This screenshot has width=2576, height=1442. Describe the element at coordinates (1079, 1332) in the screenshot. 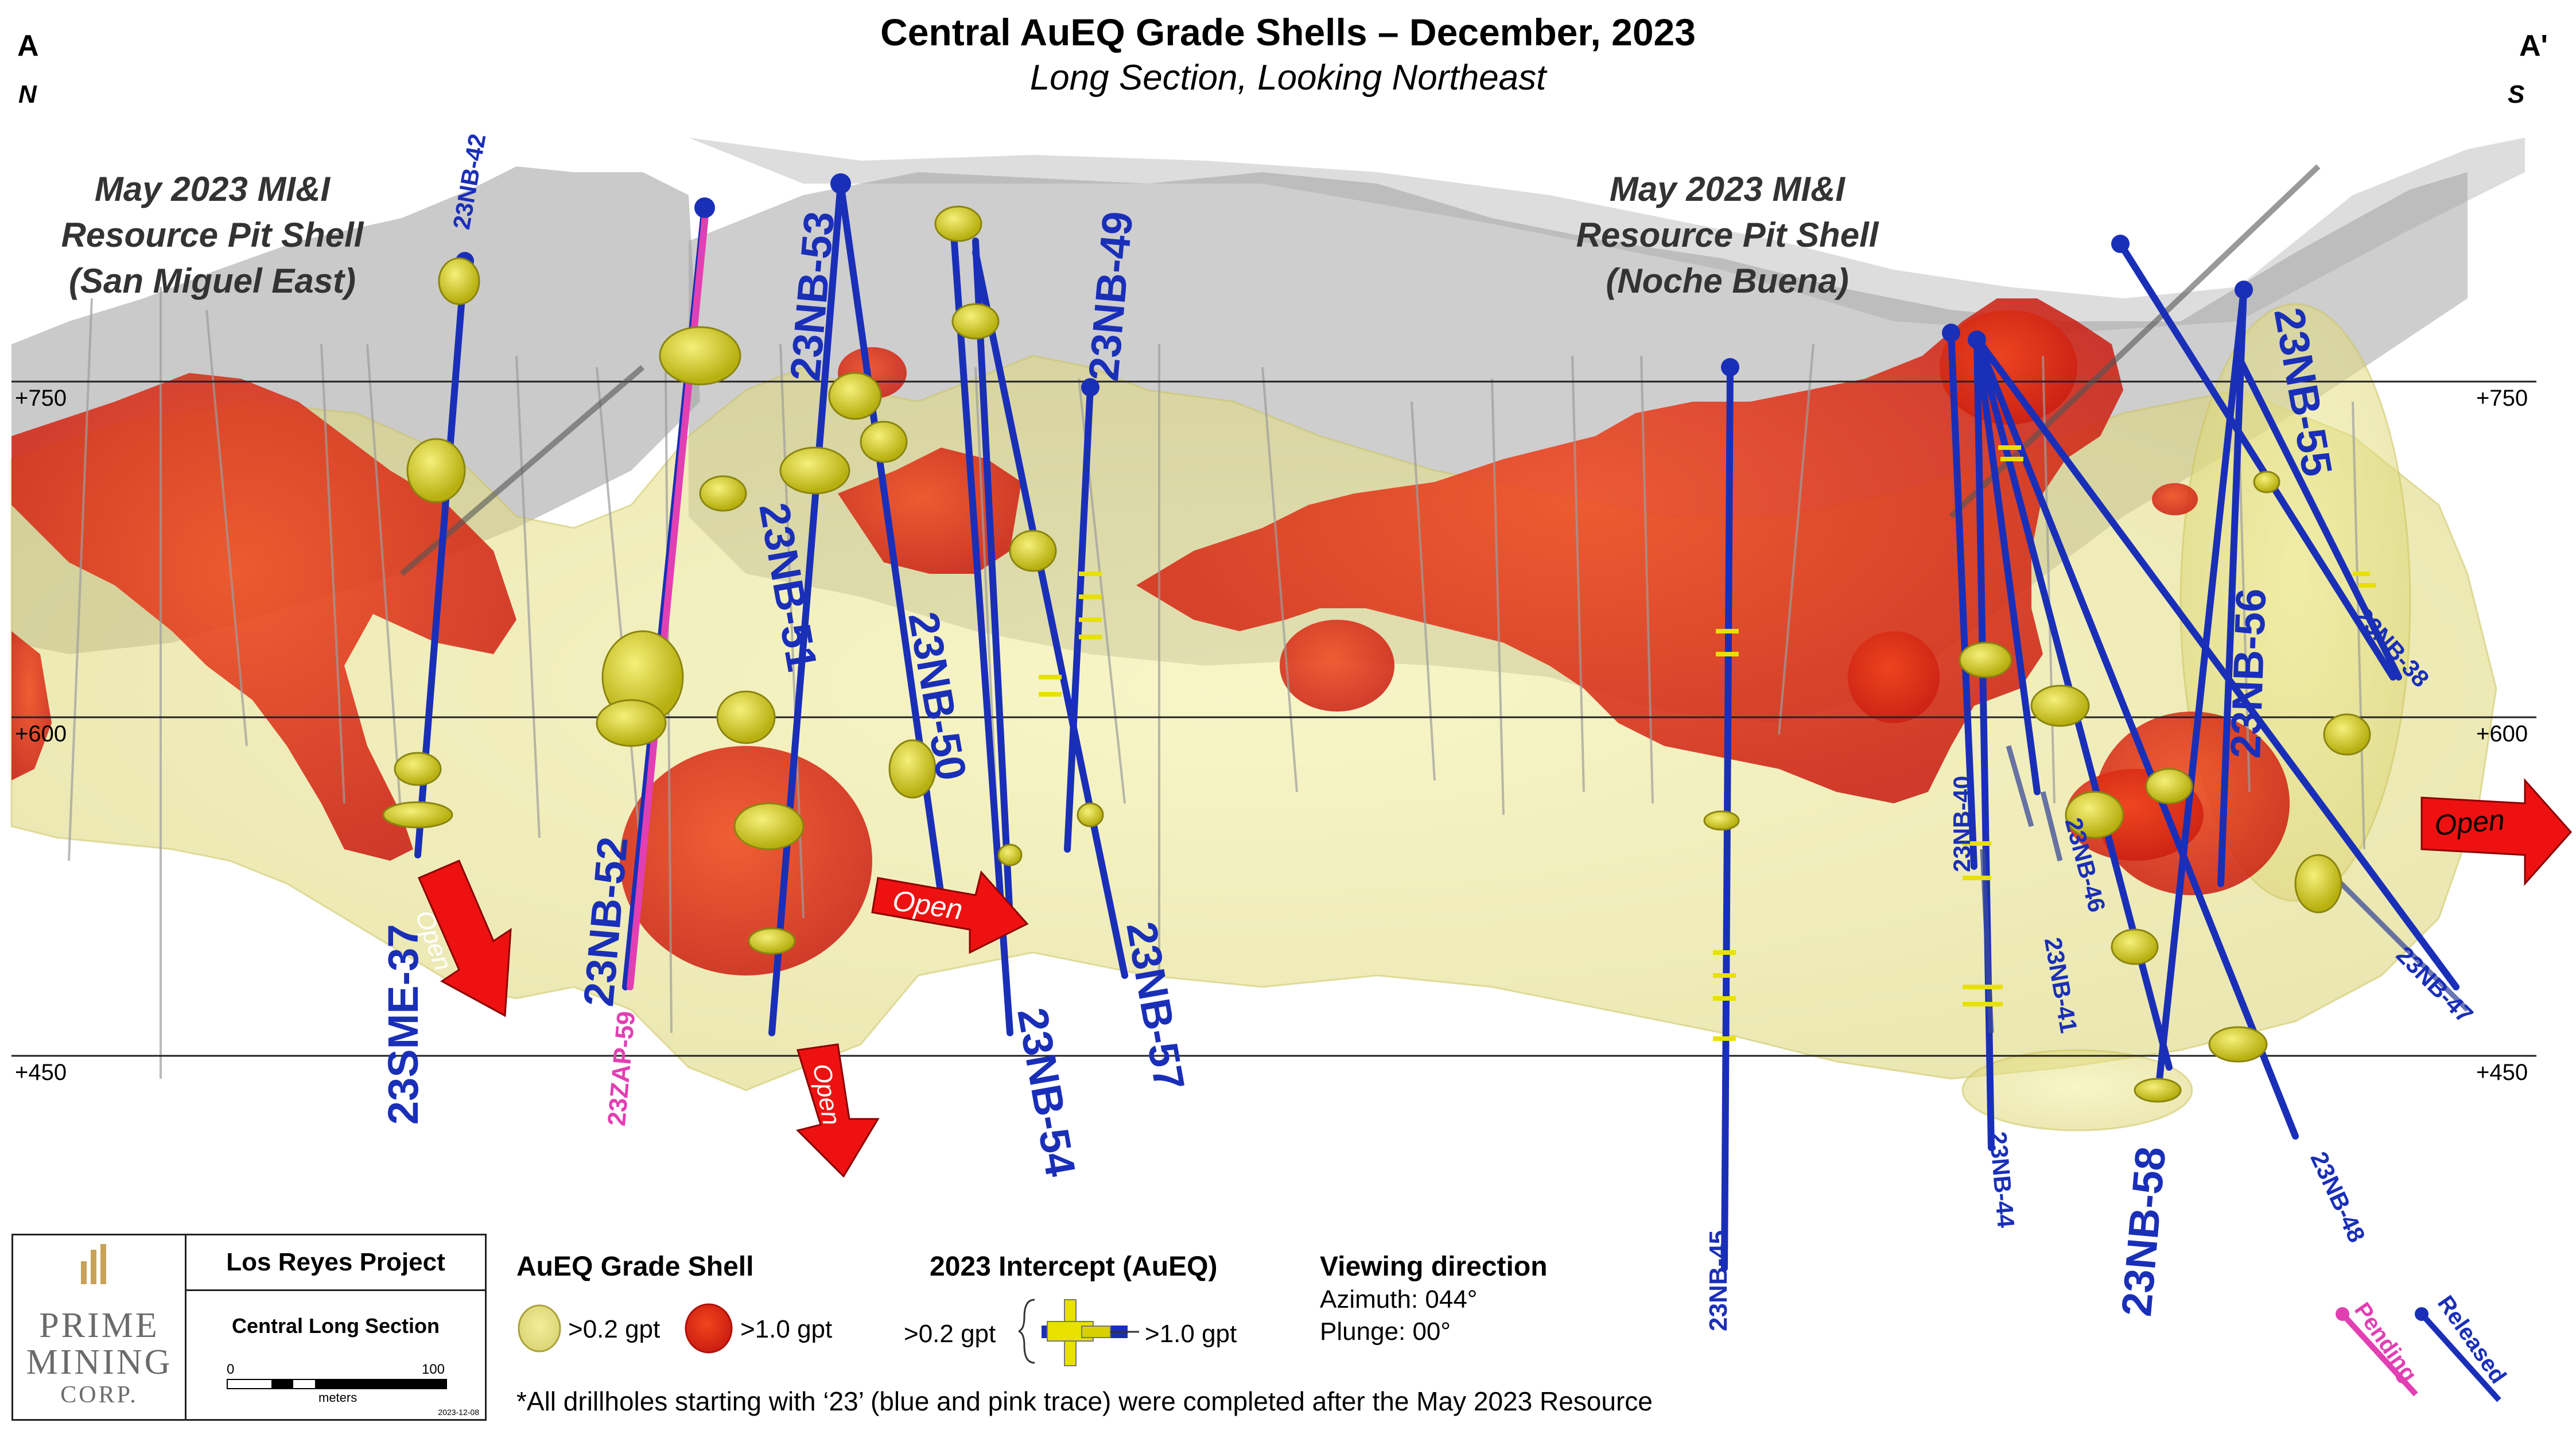

I see `legend-intercept-symbol` at that location.